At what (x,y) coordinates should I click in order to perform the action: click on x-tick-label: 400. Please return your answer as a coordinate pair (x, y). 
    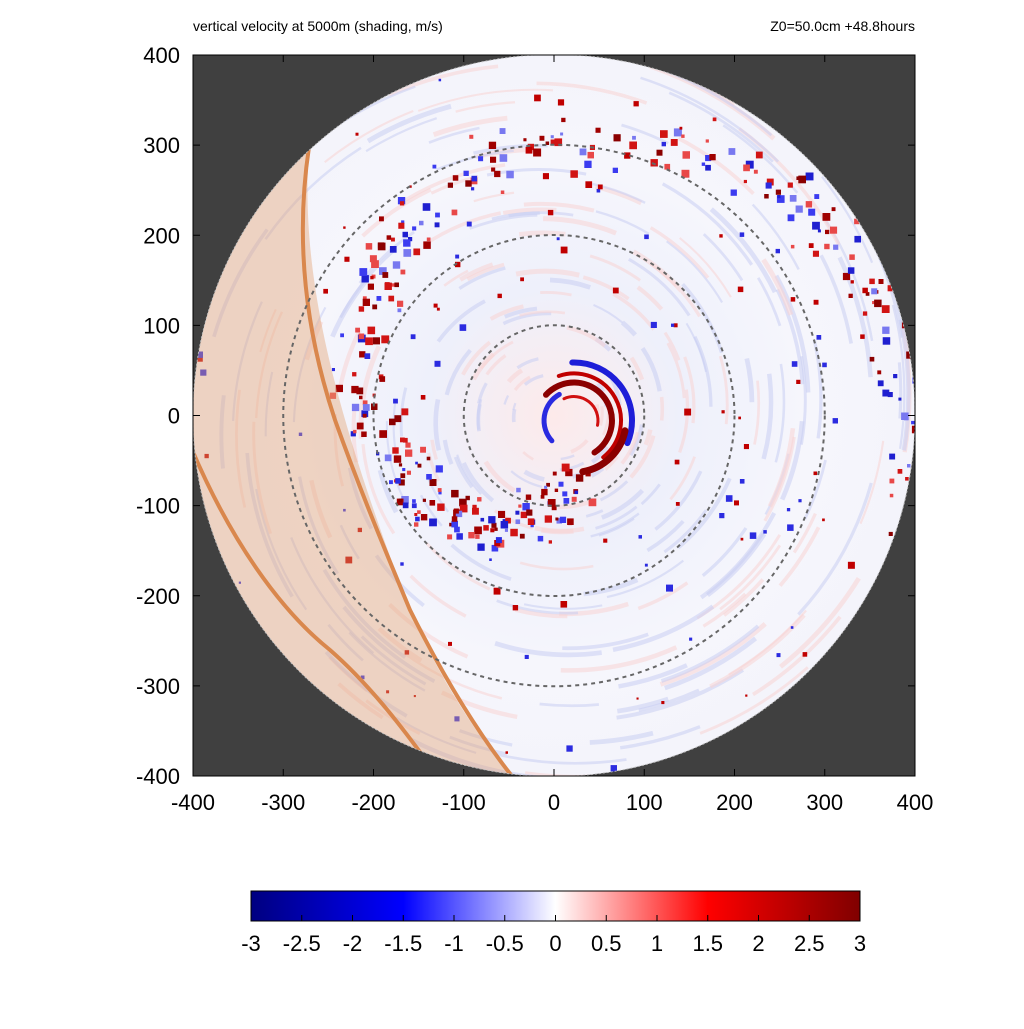
    Looking at the image, I should click on (915, 802).